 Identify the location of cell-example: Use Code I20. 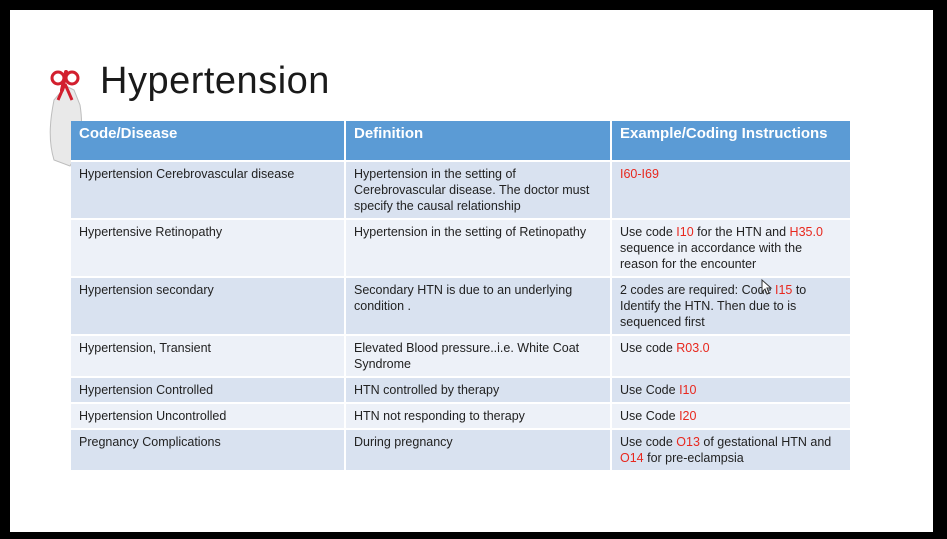
(731, 416).